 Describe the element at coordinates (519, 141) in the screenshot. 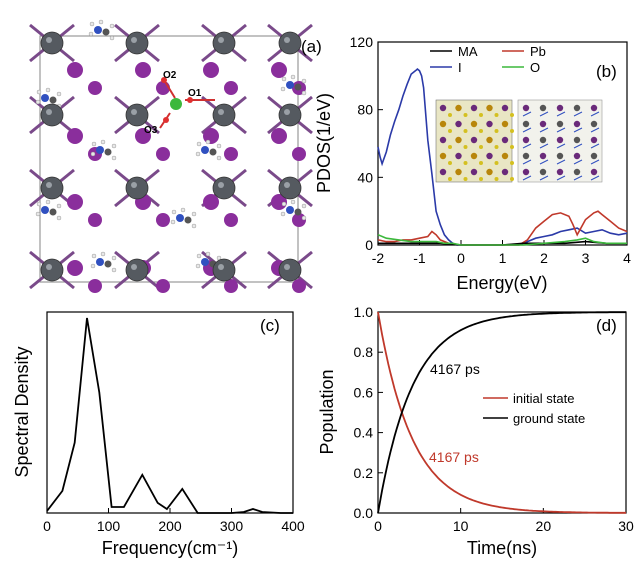

I see `pdos-inset` at that location.